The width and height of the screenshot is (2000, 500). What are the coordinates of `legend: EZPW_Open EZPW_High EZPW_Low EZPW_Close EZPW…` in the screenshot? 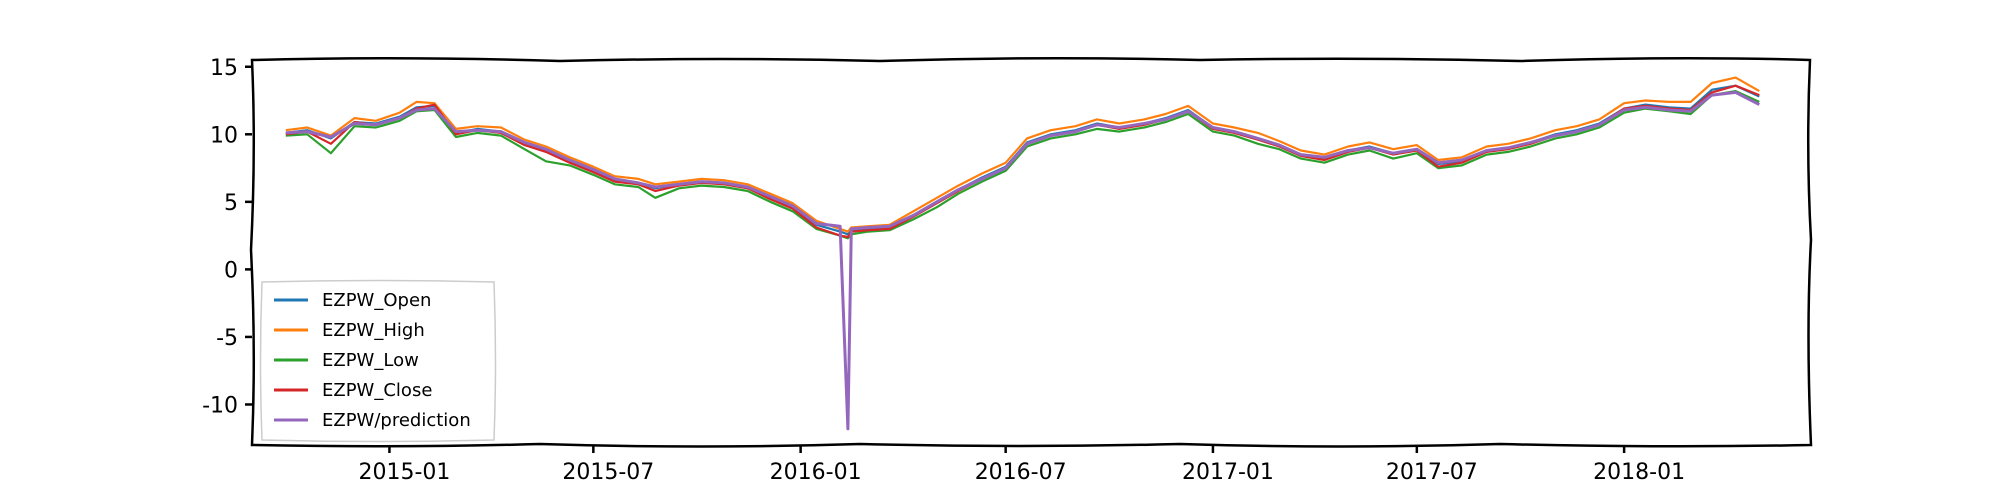 It's located at (378, 361).